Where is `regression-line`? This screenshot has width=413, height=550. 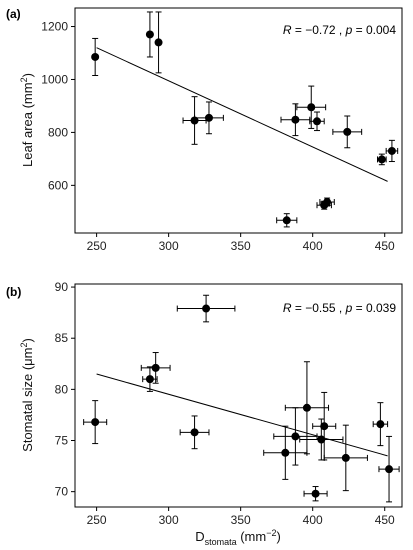
regression-line is located at coordinates (242, 415).